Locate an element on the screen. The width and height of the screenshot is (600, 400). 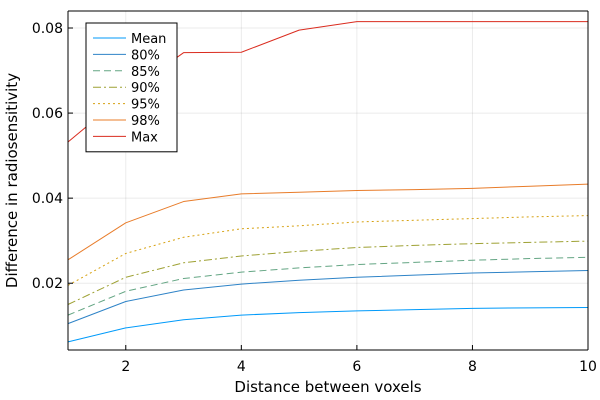
x-tick-label: 6 is located at coordinates (356, 367).